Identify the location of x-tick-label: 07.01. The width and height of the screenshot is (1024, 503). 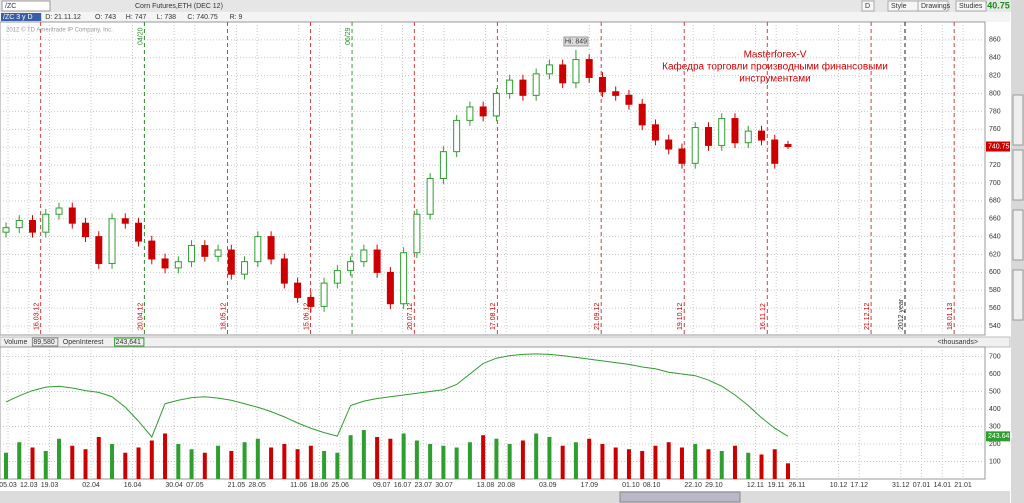
(922, 485).